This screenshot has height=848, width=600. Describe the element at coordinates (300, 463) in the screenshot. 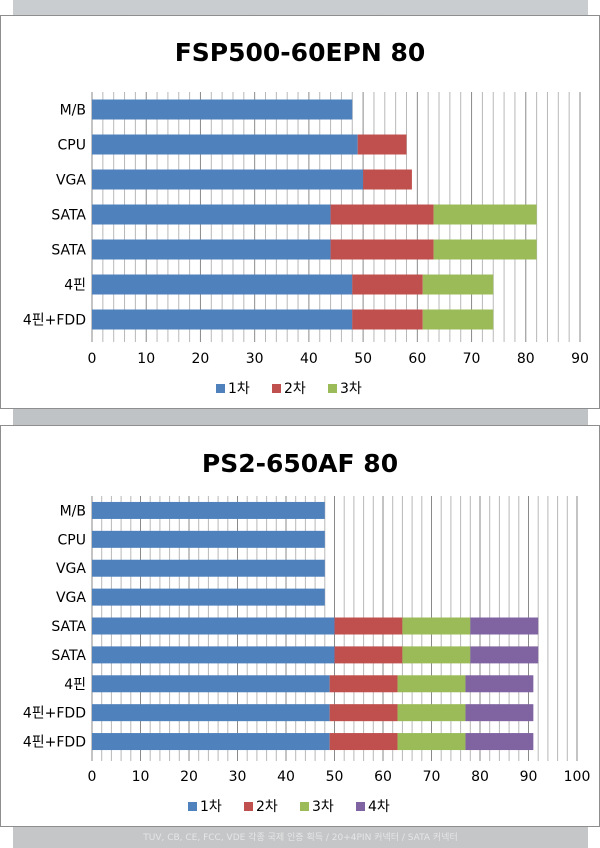

I see `chart-title: PS2-650AF 80` at that location.